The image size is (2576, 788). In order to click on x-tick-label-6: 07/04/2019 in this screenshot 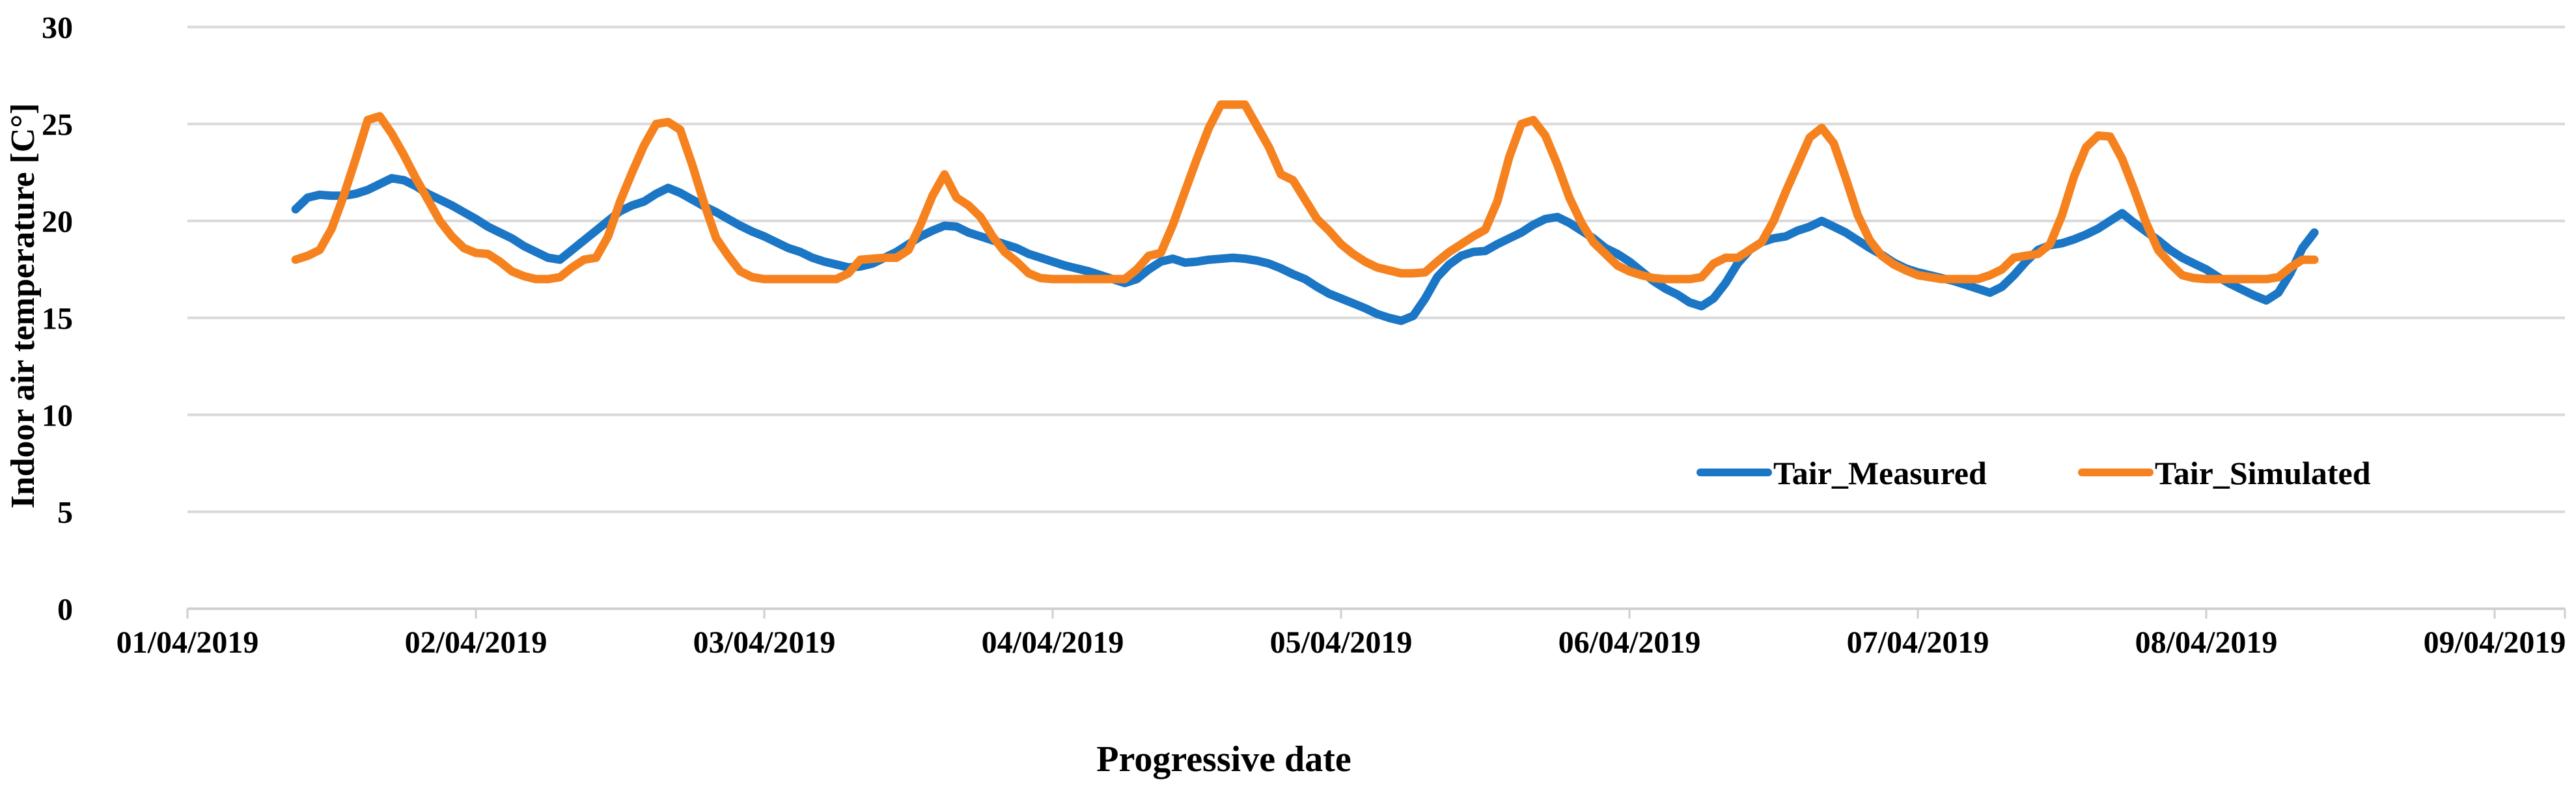, I will do `click(1918, 642)`.